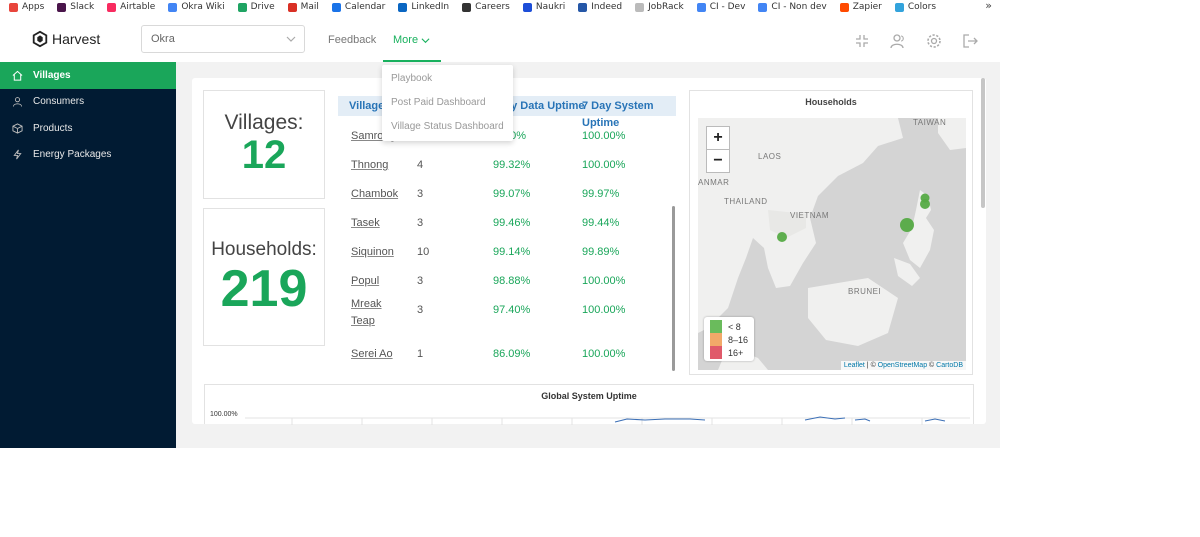  I want to click on bookmark-colors: Colors, so click(915, 7).